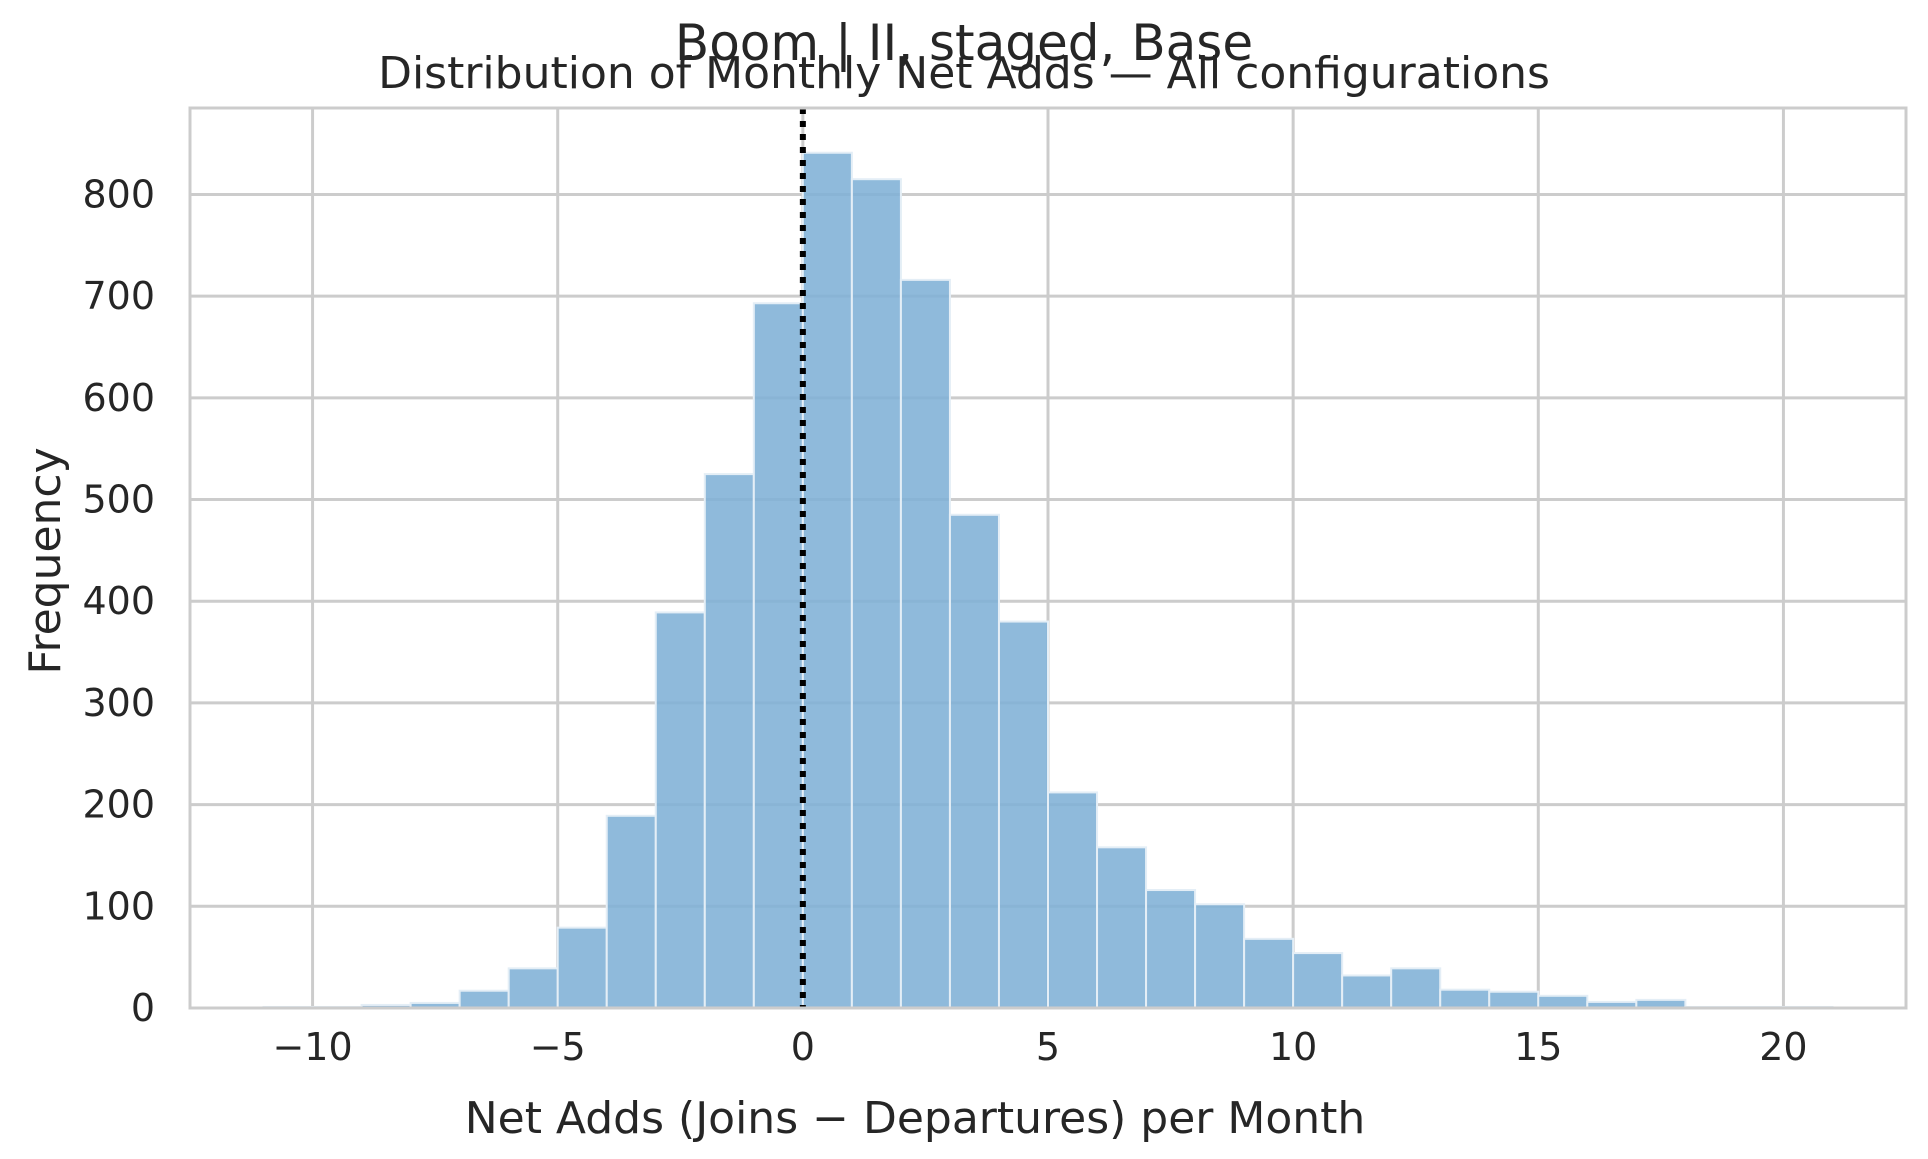 The height and width of the screenshot is (1159, 1928). I want to click on x-tick-label: 15, so click(1538, 1047).